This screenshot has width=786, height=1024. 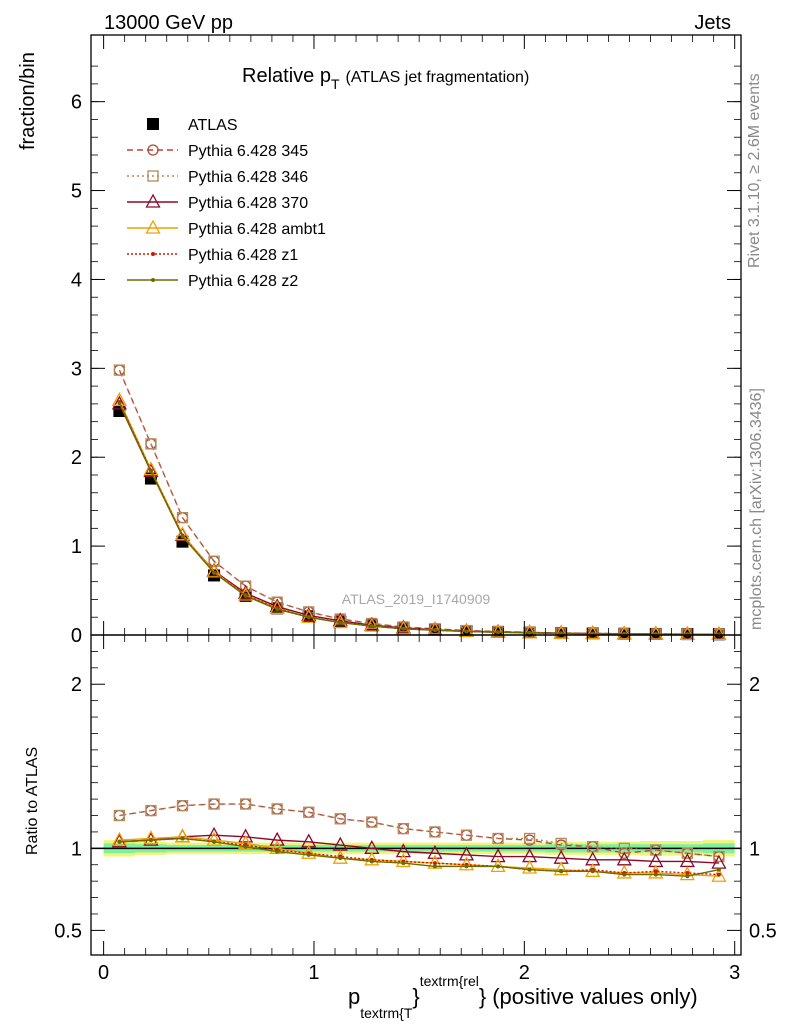 What do you see at coordinates (76, 103) in the screenshot?
I see `y-tick-label: 6` at bounding box center [76, 103].